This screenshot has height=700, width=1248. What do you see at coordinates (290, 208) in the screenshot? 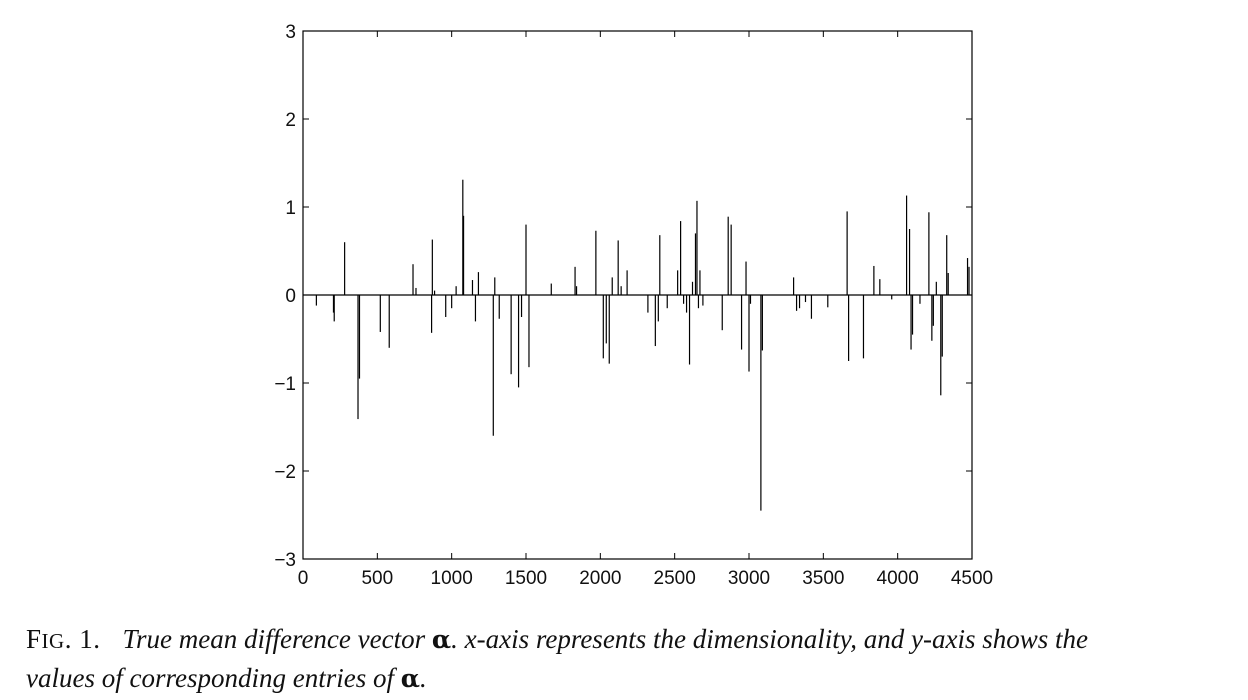
I see `y-tick-label-2: 1` at bounding box center [290, 208].